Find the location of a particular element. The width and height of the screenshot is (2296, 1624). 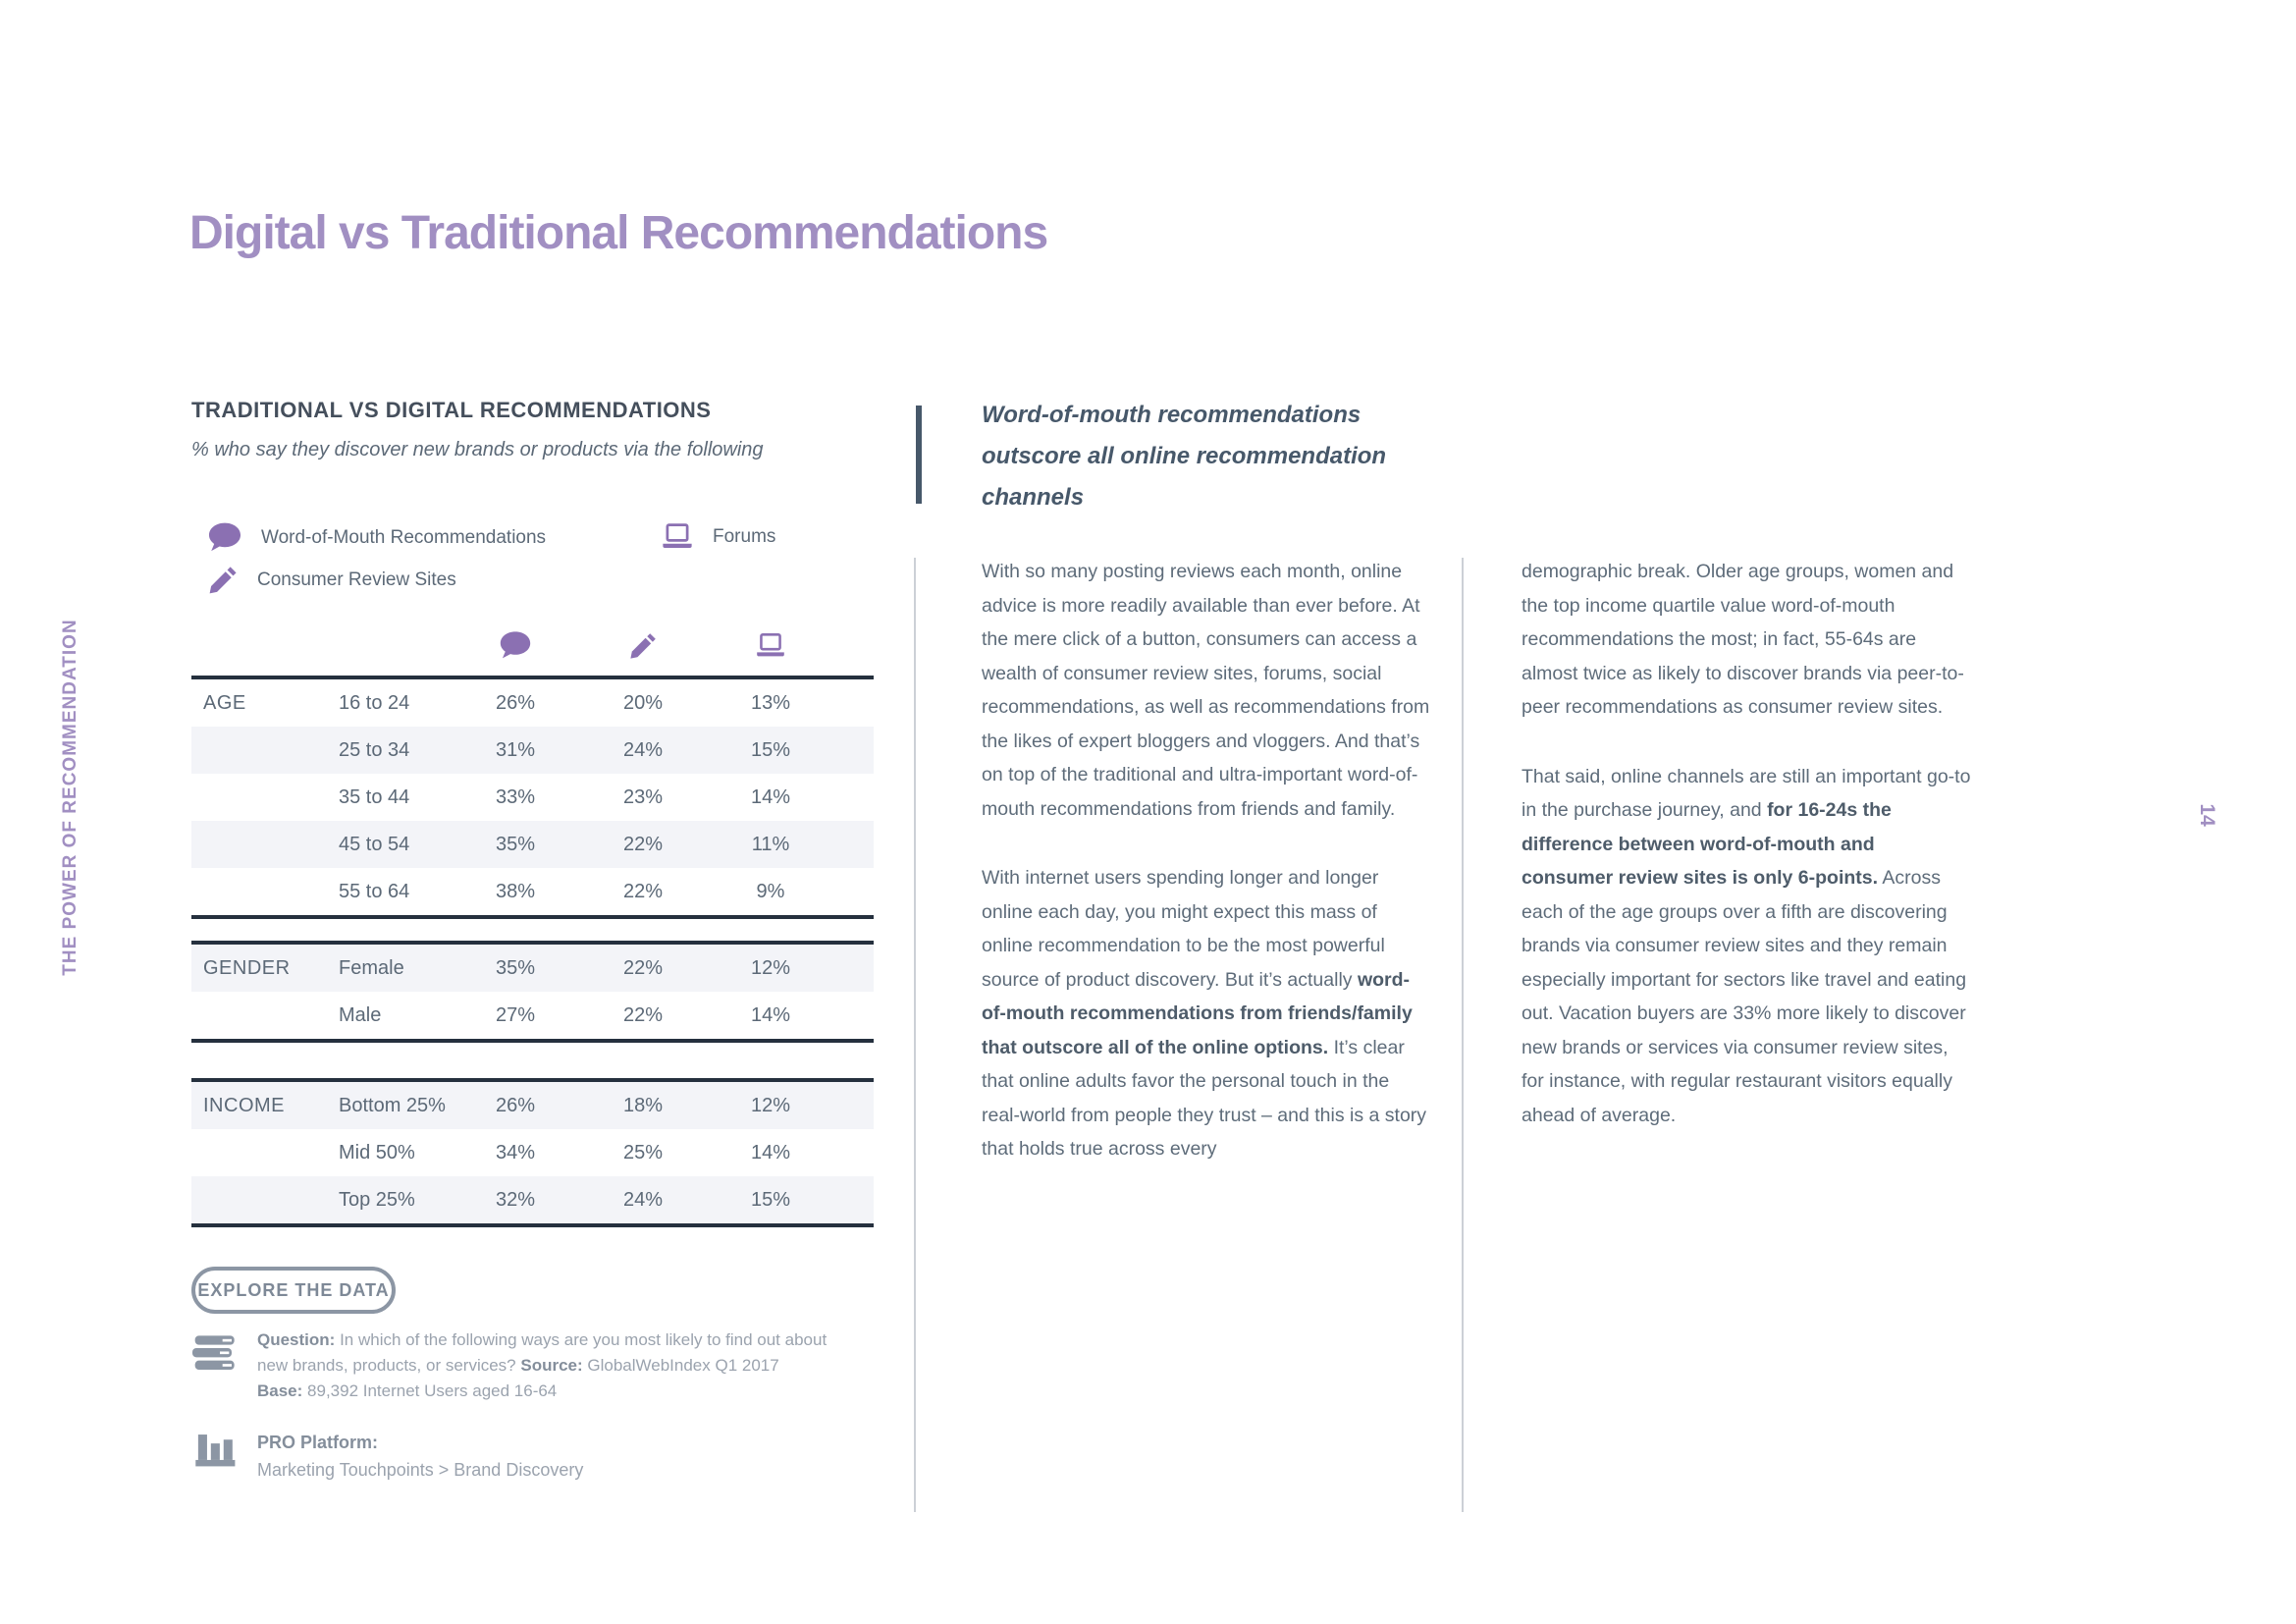

pro-platform-label: PRO Platform: is located at coordinates (318, 1442).